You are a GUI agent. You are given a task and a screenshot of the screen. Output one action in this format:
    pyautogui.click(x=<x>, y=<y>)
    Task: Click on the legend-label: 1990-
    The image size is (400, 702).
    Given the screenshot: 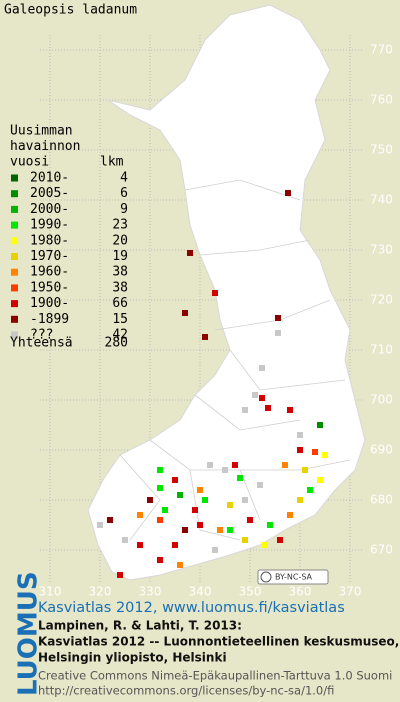 What is the action you would take?
    pyautogui.click(x=49, y=225)
    